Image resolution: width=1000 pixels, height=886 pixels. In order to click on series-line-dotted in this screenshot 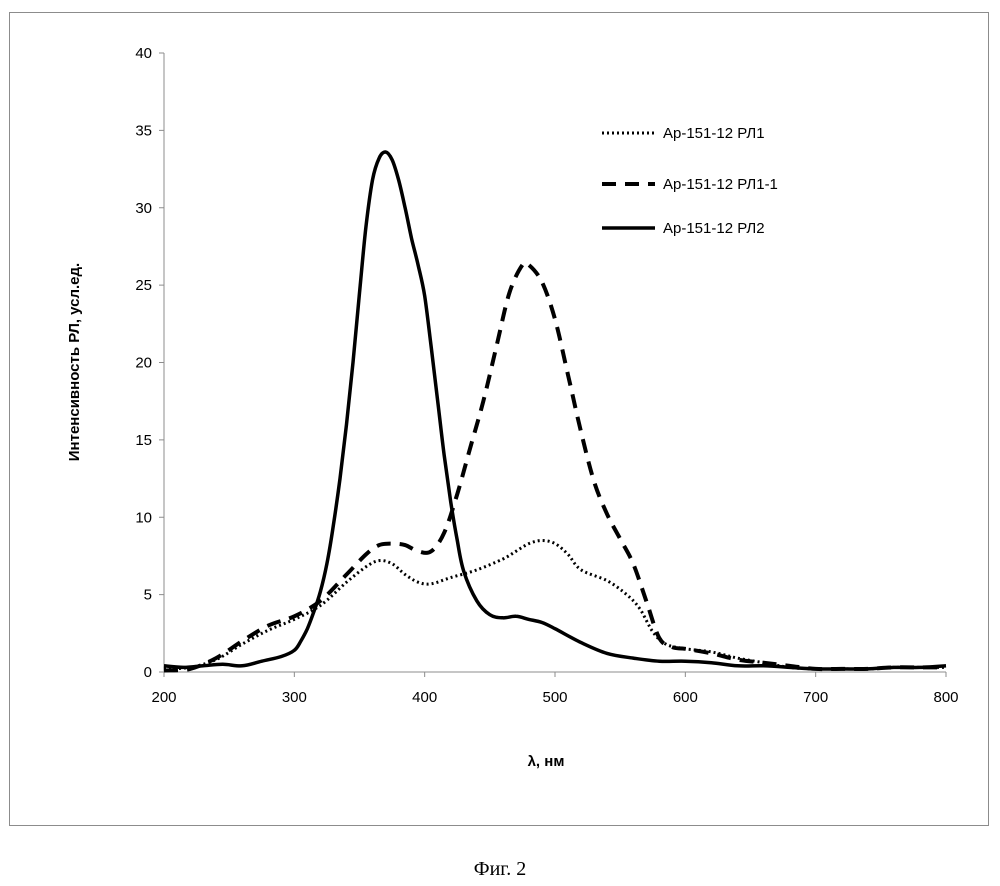, I will do `click(554, 605)`.